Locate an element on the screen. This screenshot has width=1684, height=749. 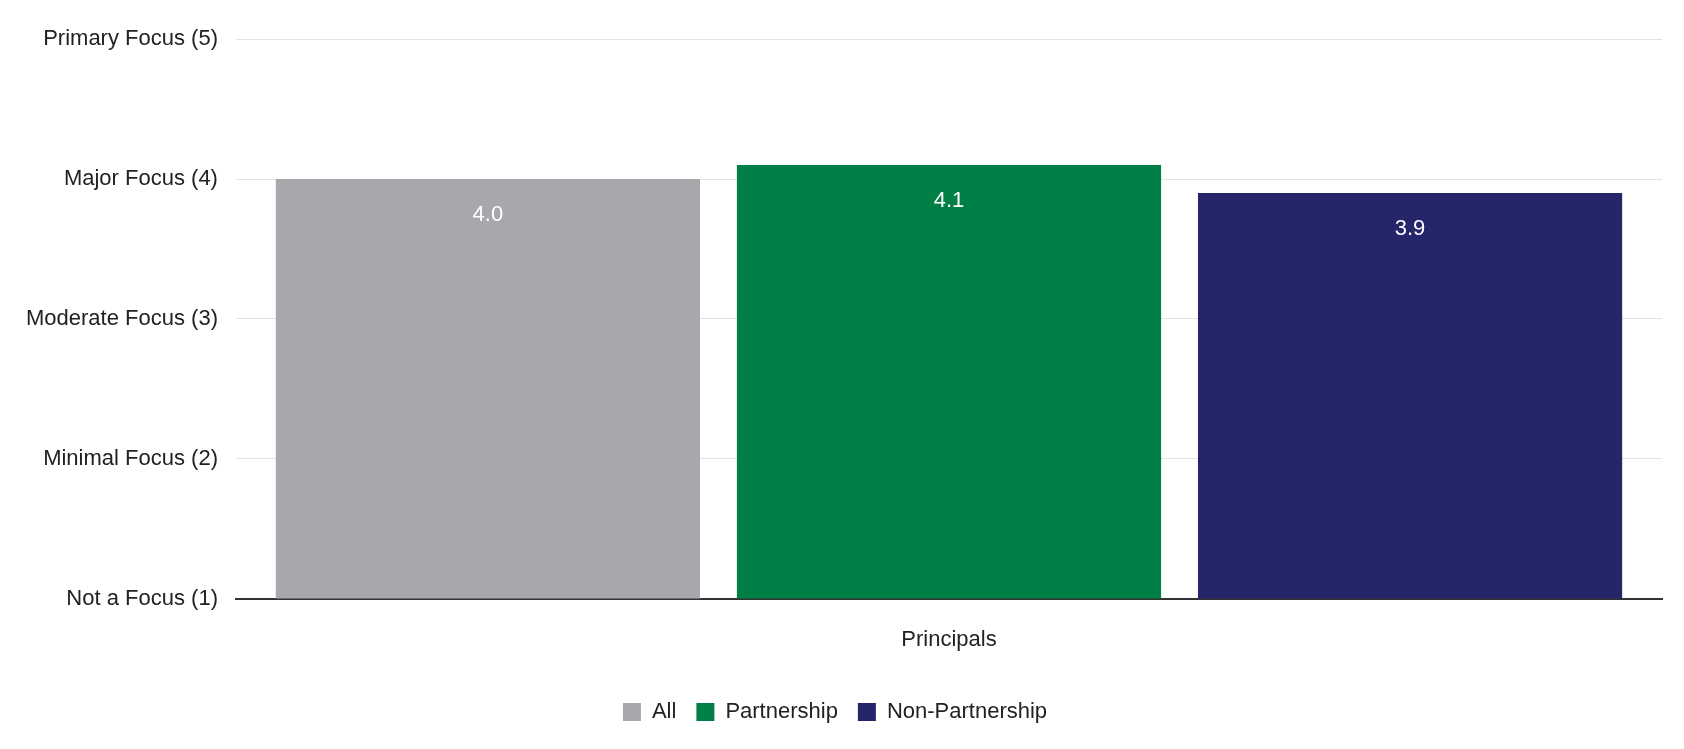
legend-label: Non-Partnership is located at coordinates (967, 711).